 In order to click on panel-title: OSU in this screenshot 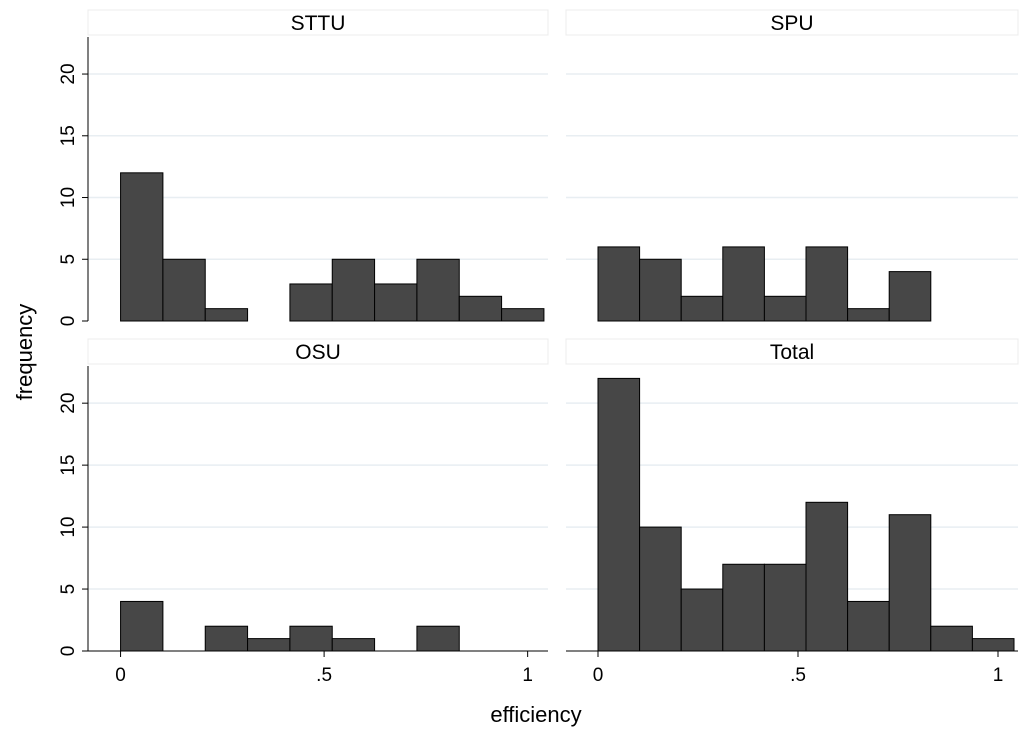, I will do `click(318, 352)`.